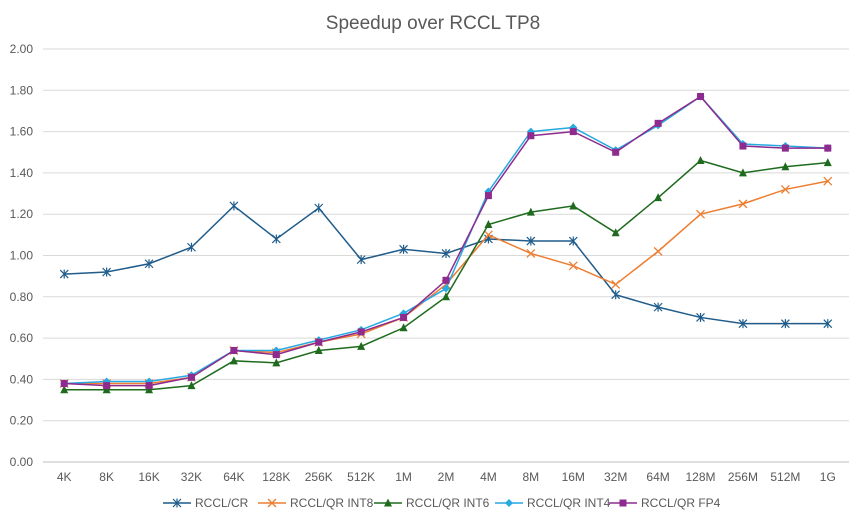  What do you see at coordinates (191, 477) in the screenshot?
I see `x-tick-label: 32K` at bounding box center [191, 477].